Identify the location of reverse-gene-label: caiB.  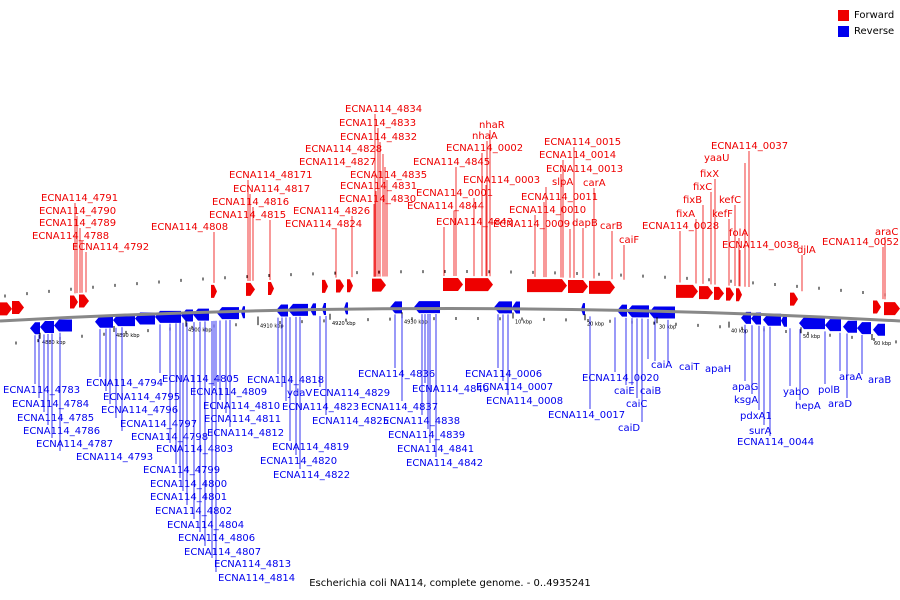
(650, 391).